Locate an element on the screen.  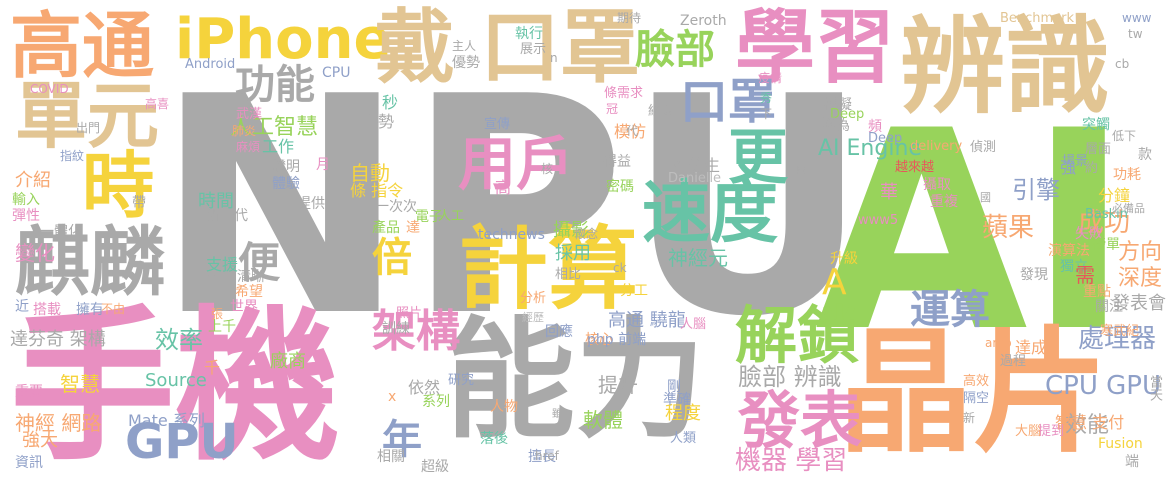
cloud-word: 程度 is located at coordinates (683, 413).